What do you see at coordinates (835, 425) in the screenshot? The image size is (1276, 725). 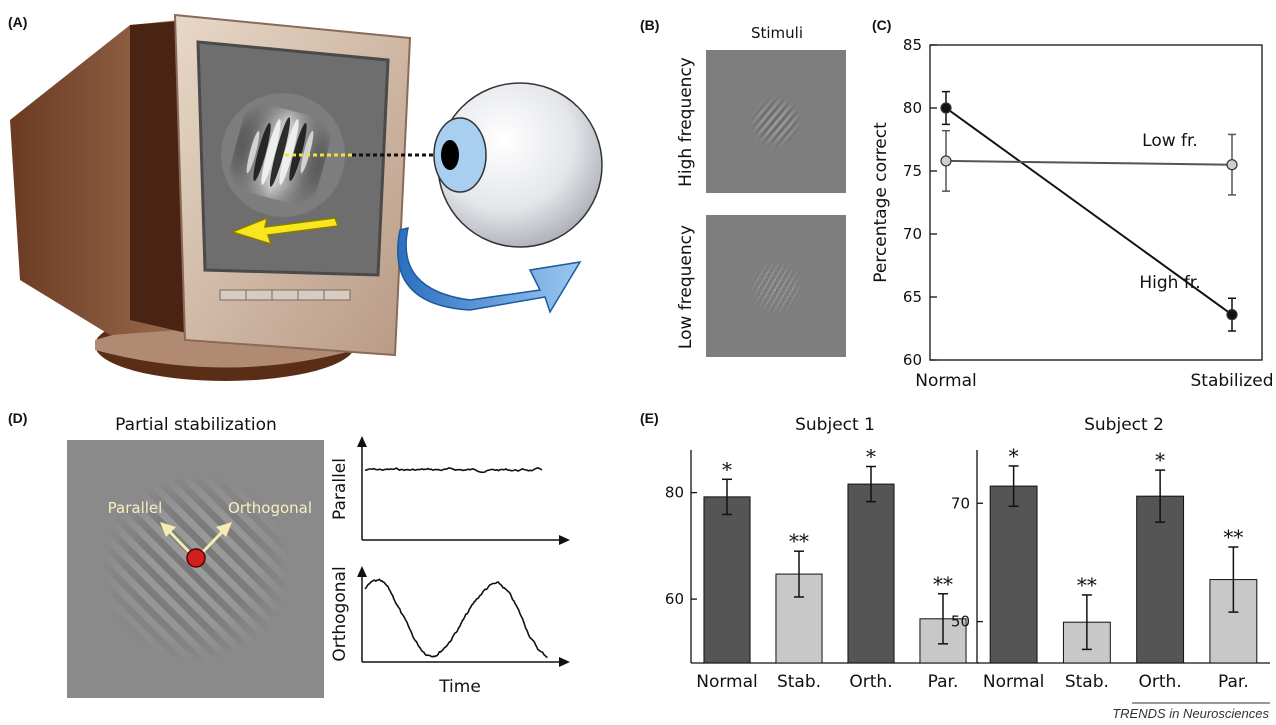 I see `chart-title: Subject 1` at bounding box center [835, 425].